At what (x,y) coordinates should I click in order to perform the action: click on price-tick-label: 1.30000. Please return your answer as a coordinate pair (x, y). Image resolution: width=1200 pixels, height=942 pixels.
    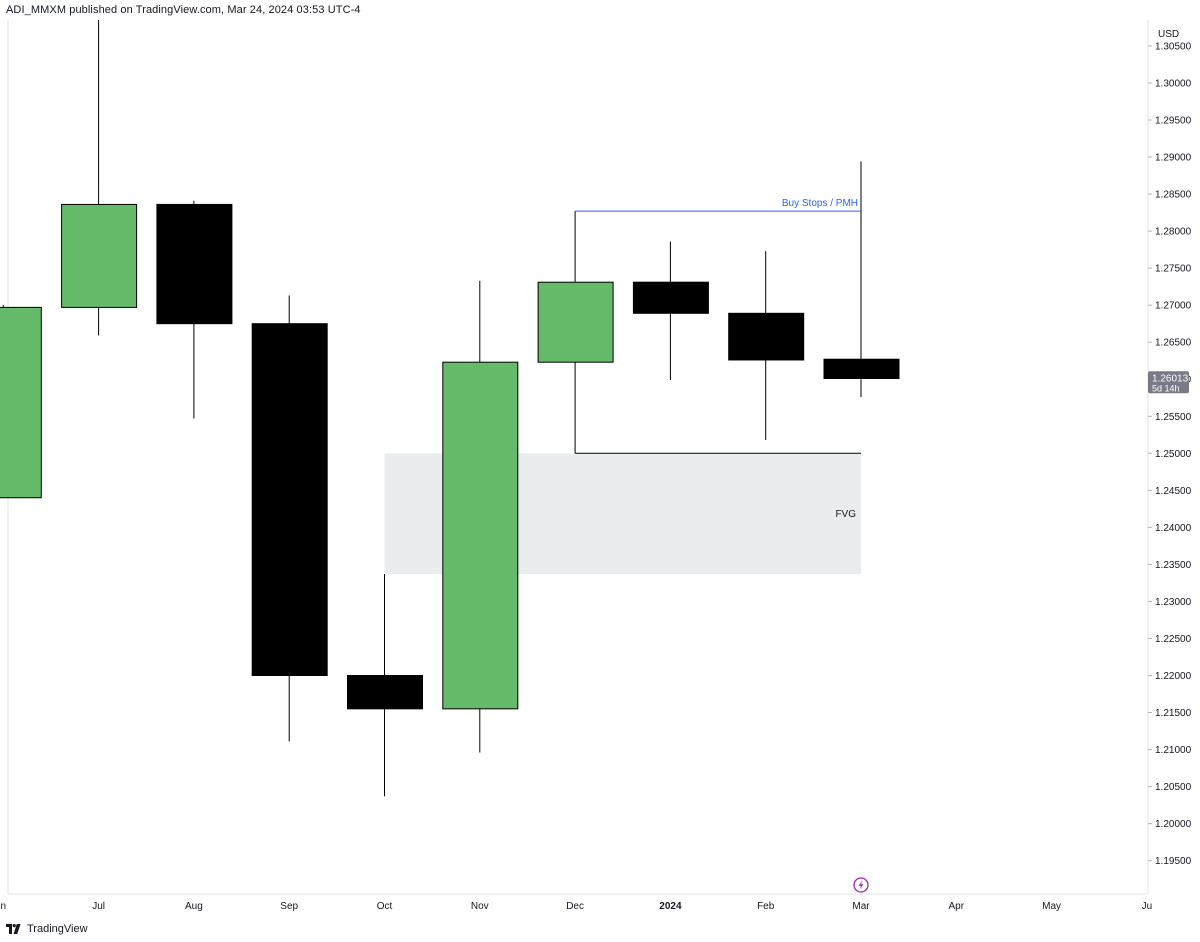
    Looking at the image, I should click on (1173, 83).